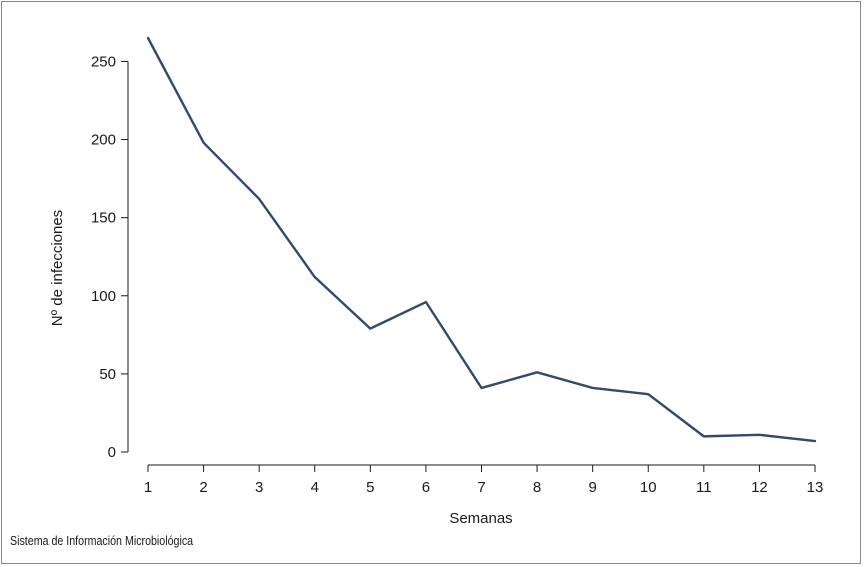 The height and width of the screenshot is (567, 864). What do you see at coordinates (426, 487) in the screenshot?
I see `x-tick-label: 6` at bounding box center [426, 487].